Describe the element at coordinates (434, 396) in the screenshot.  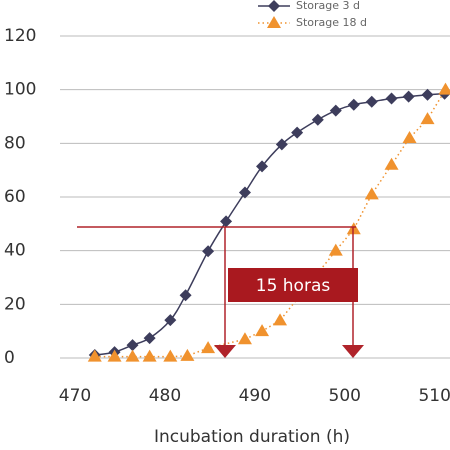
I see `x-tick-label: 510` at that location.